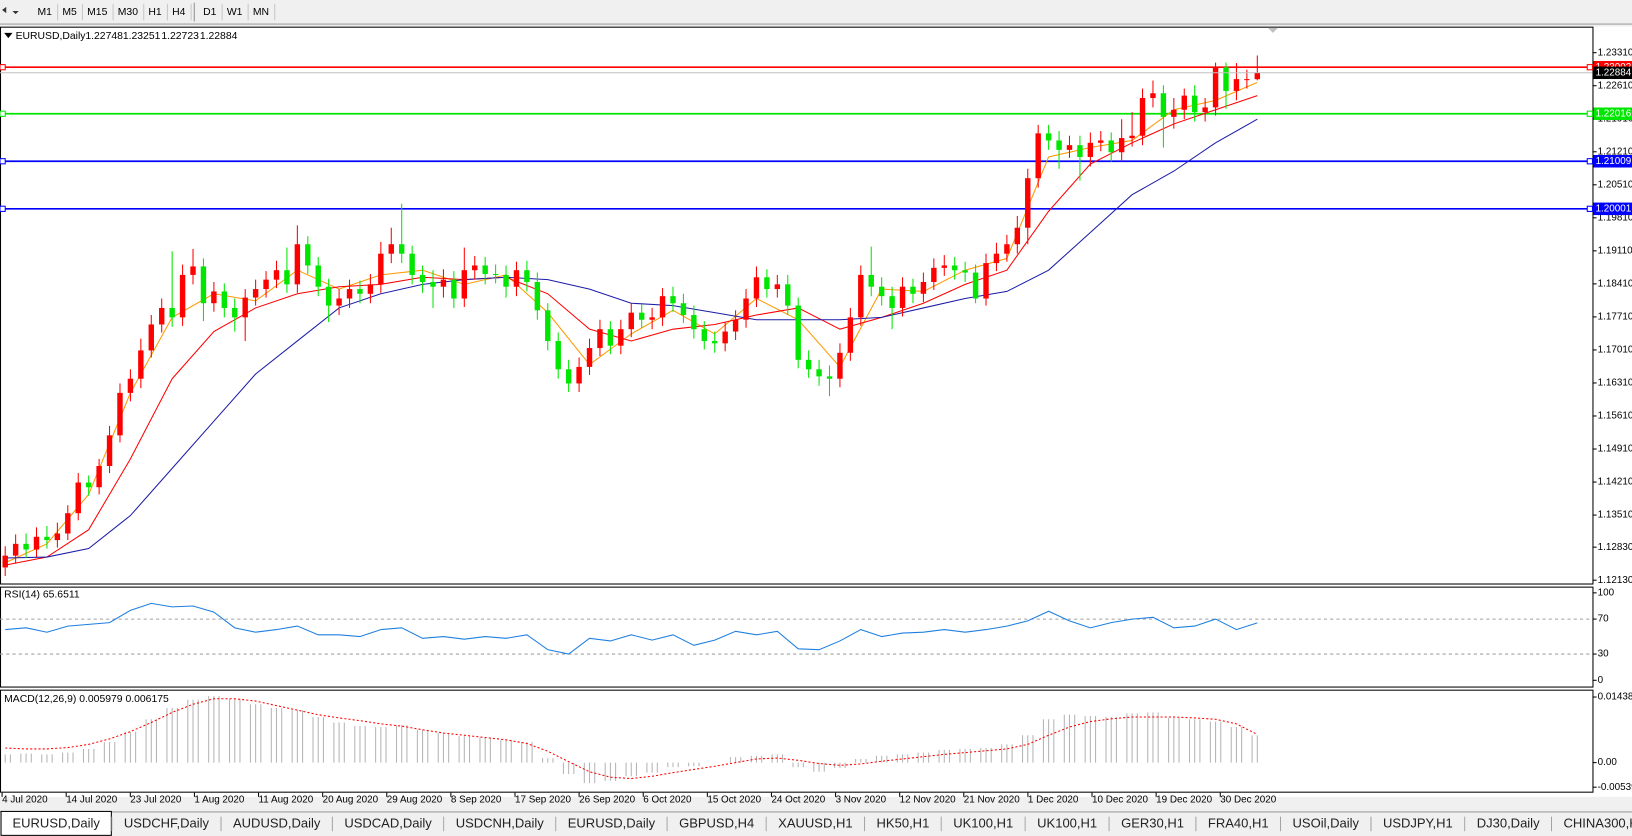  I want to click on symbol-tab-label: USDJPY,H1, so click(1418, 822).